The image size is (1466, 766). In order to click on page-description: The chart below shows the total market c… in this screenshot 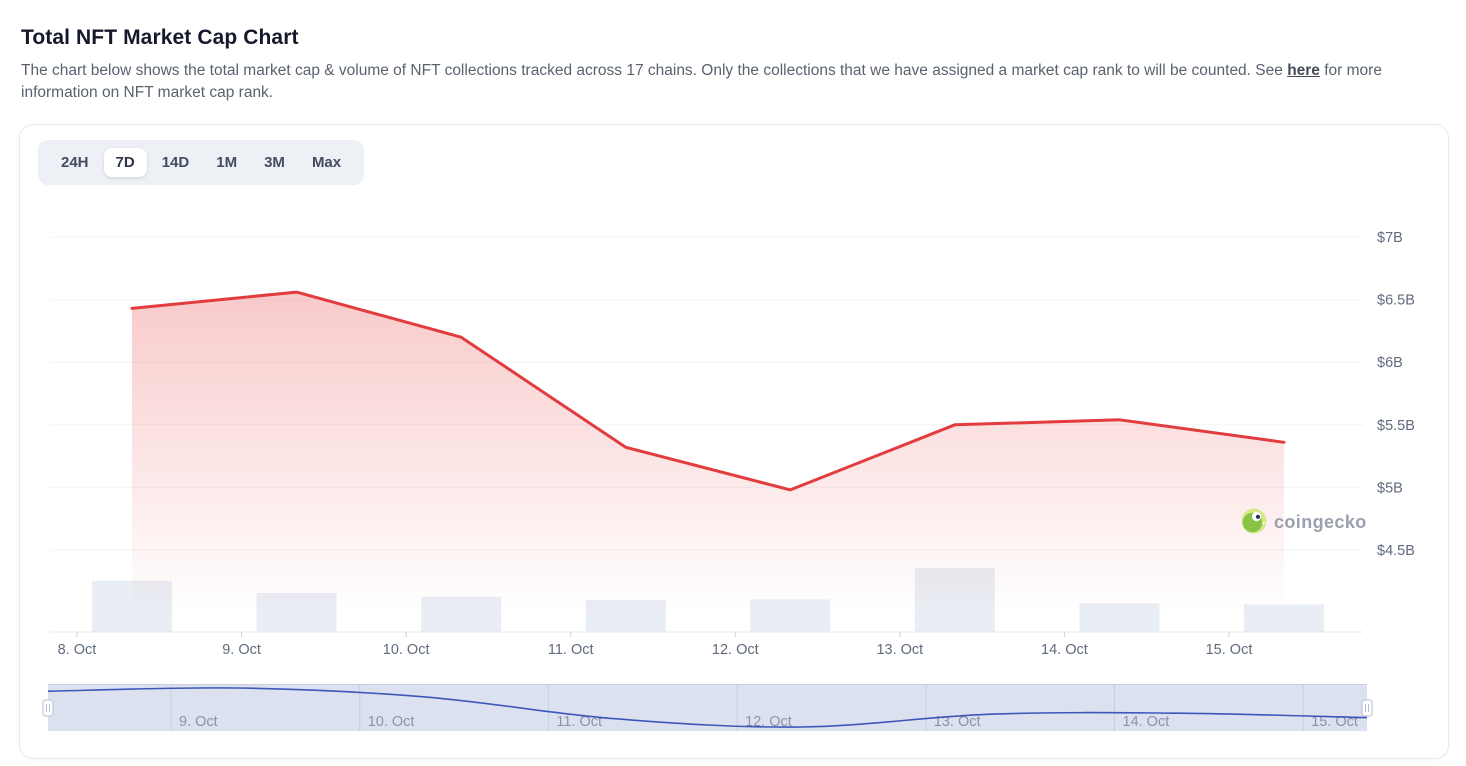, I will do `click(734, 82)`.